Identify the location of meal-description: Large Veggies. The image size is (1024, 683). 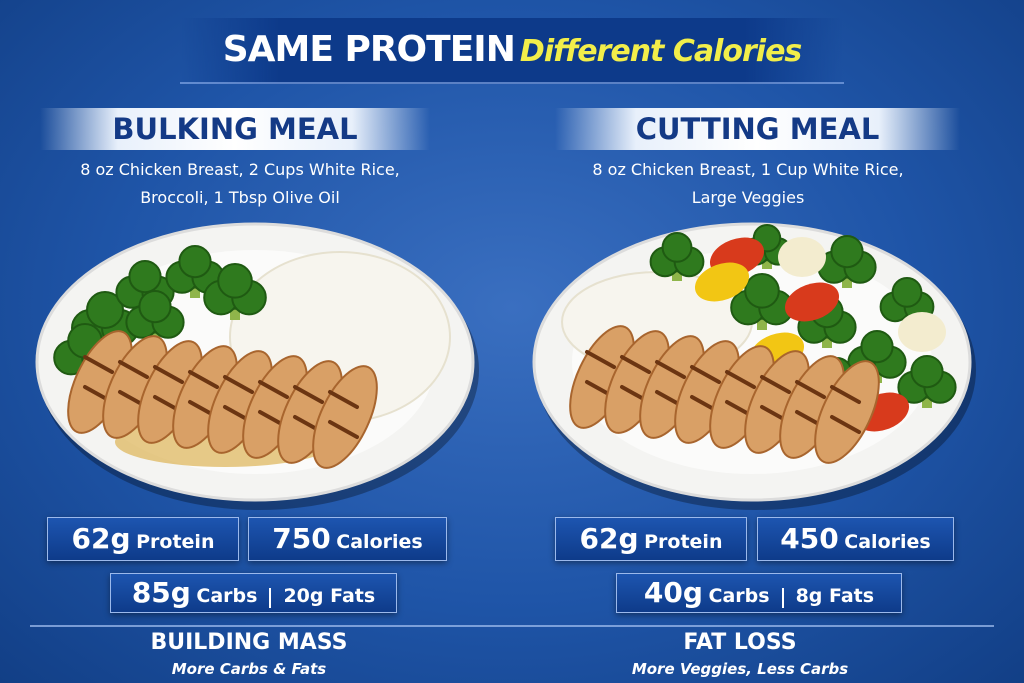
(748, 197).